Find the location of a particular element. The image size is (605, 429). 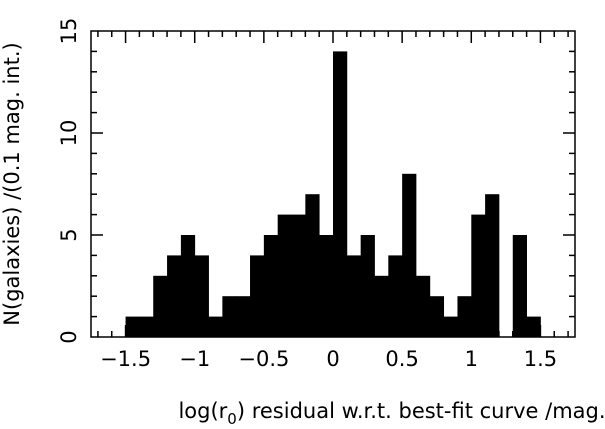

x-tick-label: 1 is located at coordinates (471, 359).